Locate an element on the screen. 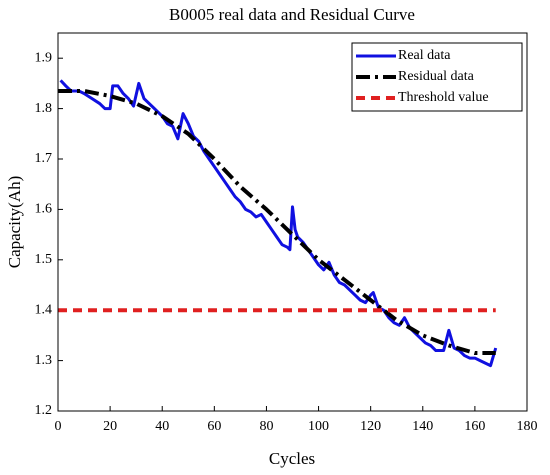 The width and height of the screenshot is (550, 475). y-tick-label: 1.8 is located at coordinates (44, 108).